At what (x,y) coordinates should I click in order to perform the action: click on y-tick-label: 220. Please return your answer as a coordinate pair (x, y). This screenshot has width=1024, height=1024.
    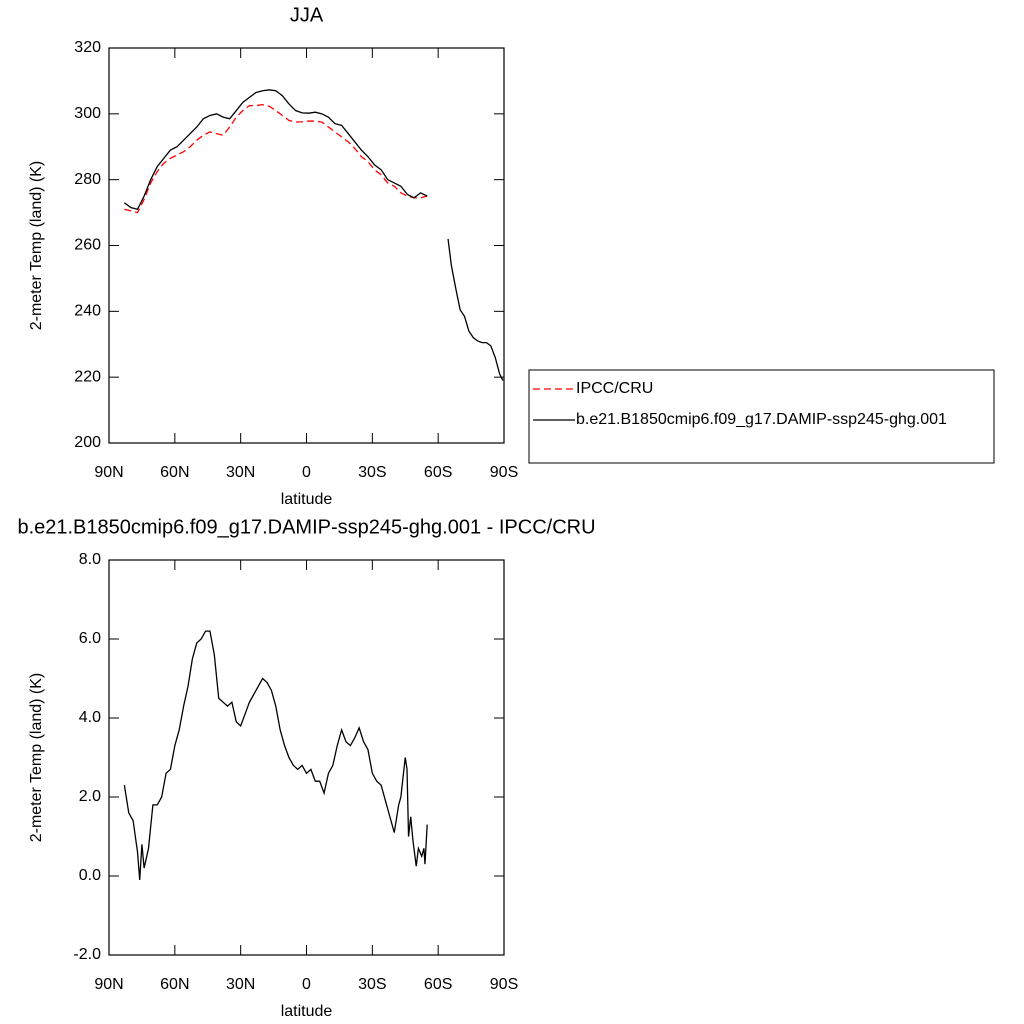
    Looking at the image, I should click on (87, 376).